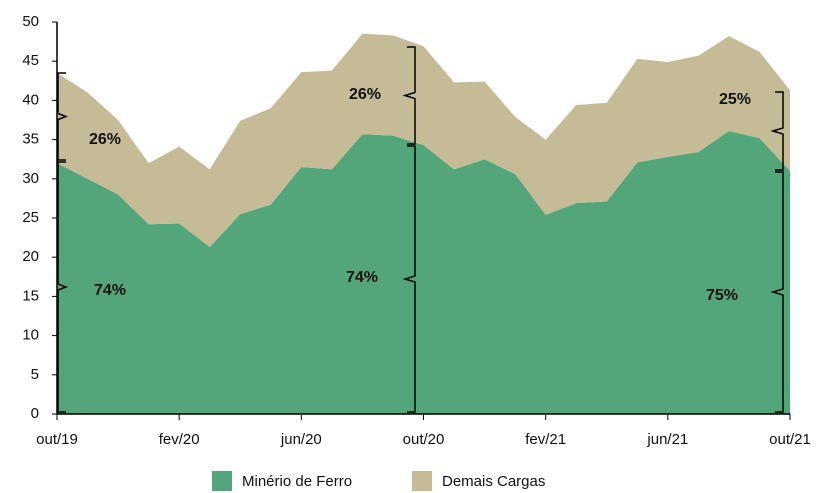 Image resolution: width=820 pixels, height=493 pixels. What do you see at coordinates (667, 439) in the screenshot?
I see `x-tick-label: jun/21` at bounding box center [667, 439].